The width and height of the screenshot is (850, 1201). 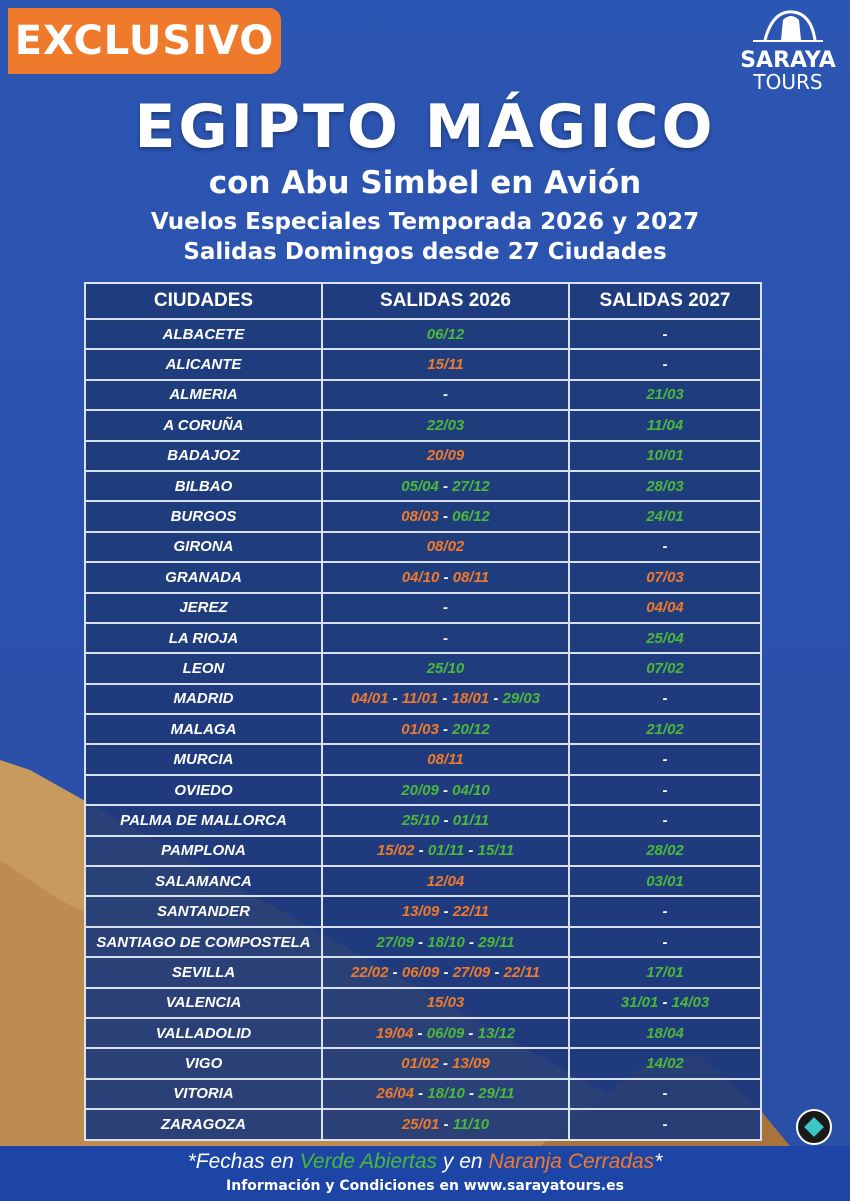 I want to click on departure-date: 22/02, so click(x=369, y=972).